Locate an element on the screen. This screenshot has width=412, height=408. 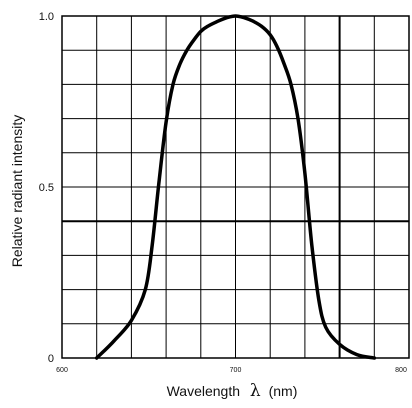
x-tick-label: 800 is located at coordinates (401, 370).